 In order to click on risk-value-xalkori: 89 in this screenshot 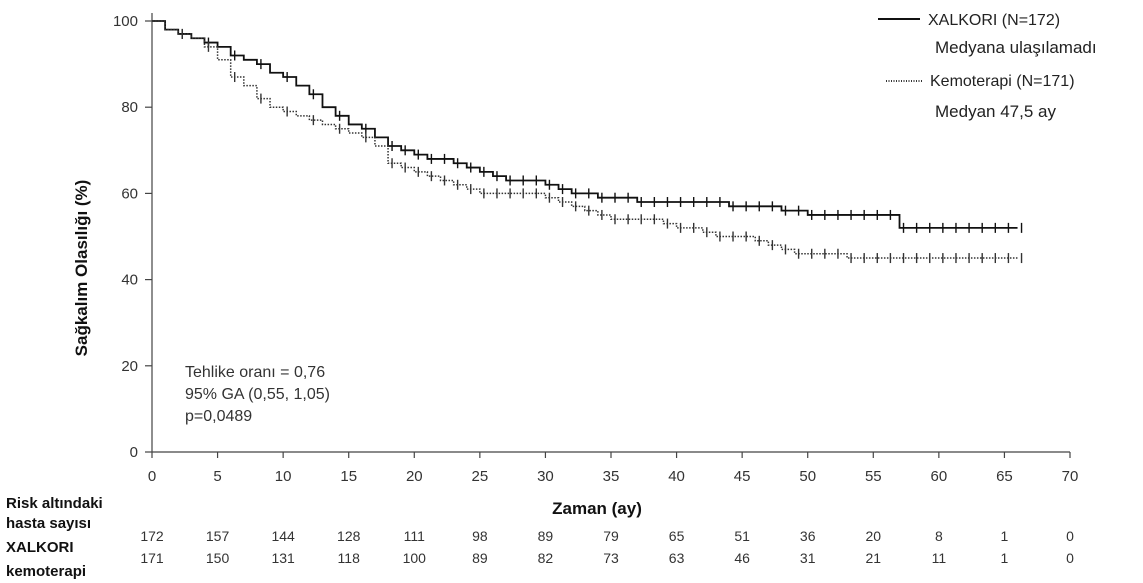, I will do `click(546, 536)`.